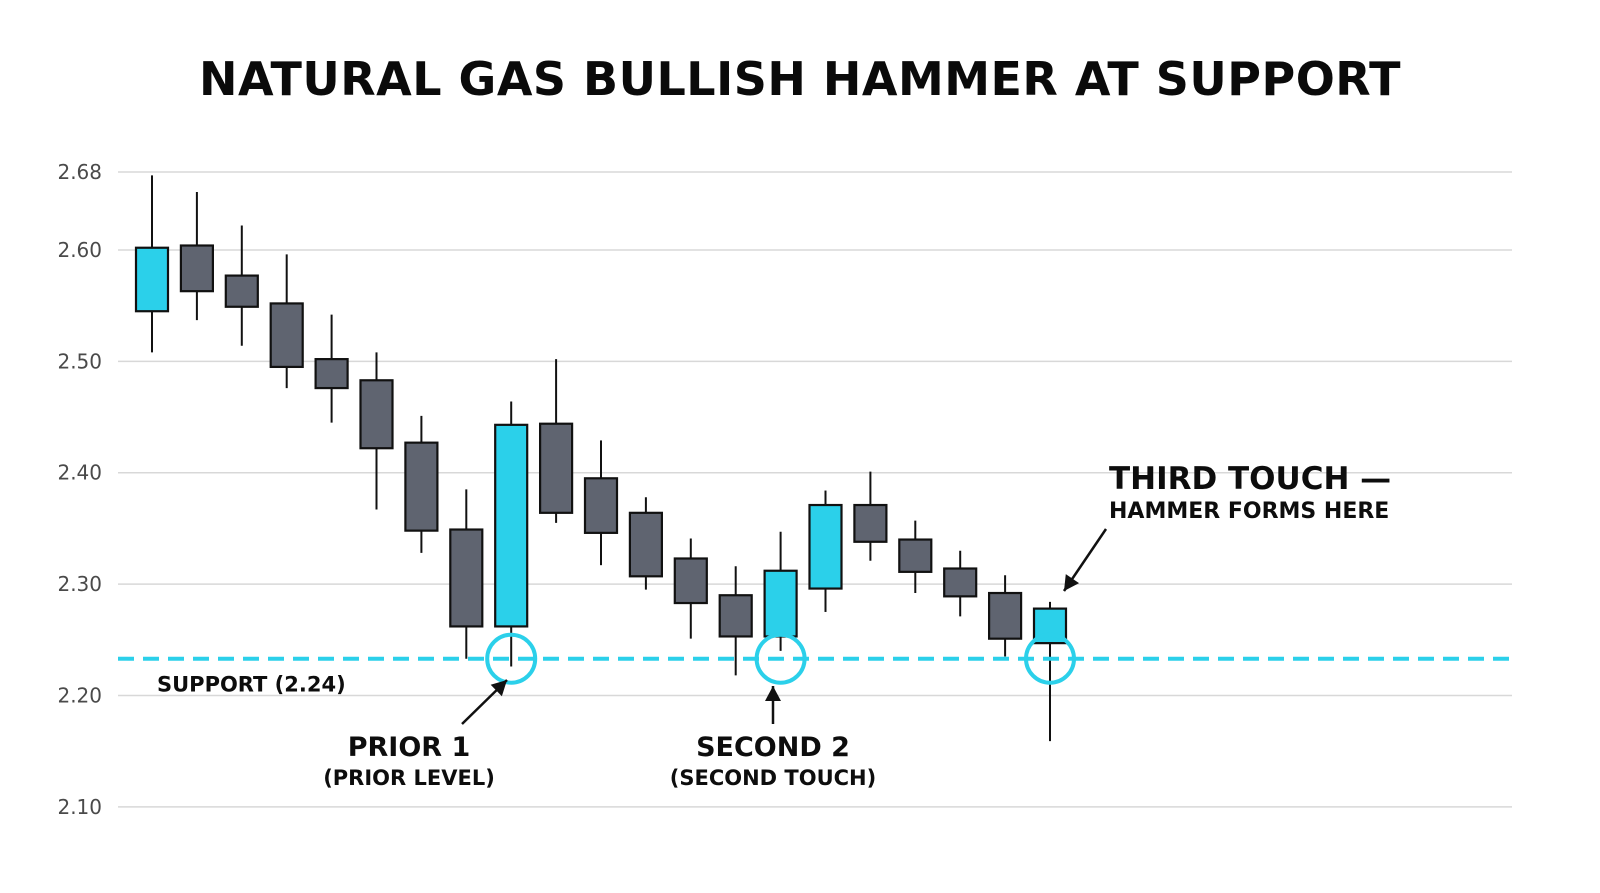 The width and height of the screenshot is (1600, 893). I want to click on y-tick-label: 2.20, so click(79, 695).